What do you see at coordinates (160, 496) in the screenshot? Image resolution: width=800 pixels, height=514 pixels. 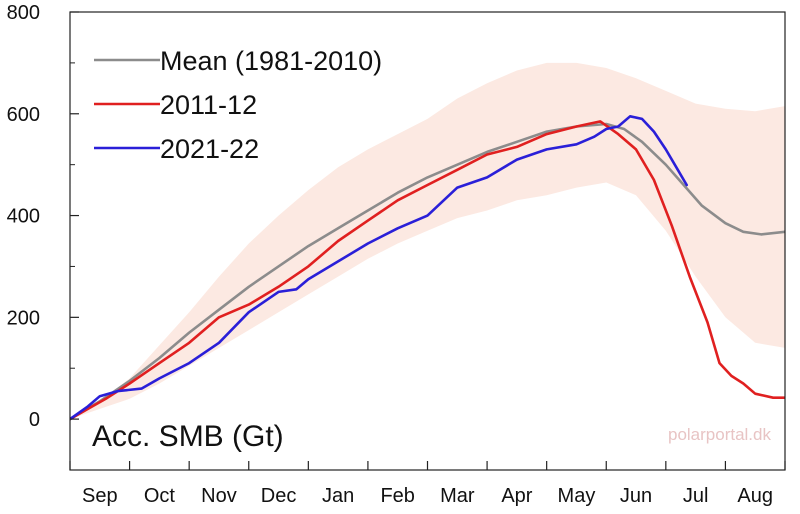 I see `x-tick-label-oct: Oct` at bounding box center [160, 496].